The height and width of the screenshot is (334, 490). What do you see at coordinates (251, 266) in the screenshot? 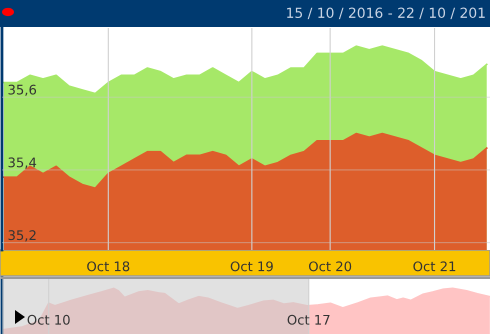
I see `x-tick-label: Oct 19` at bounding box center [251, 266].